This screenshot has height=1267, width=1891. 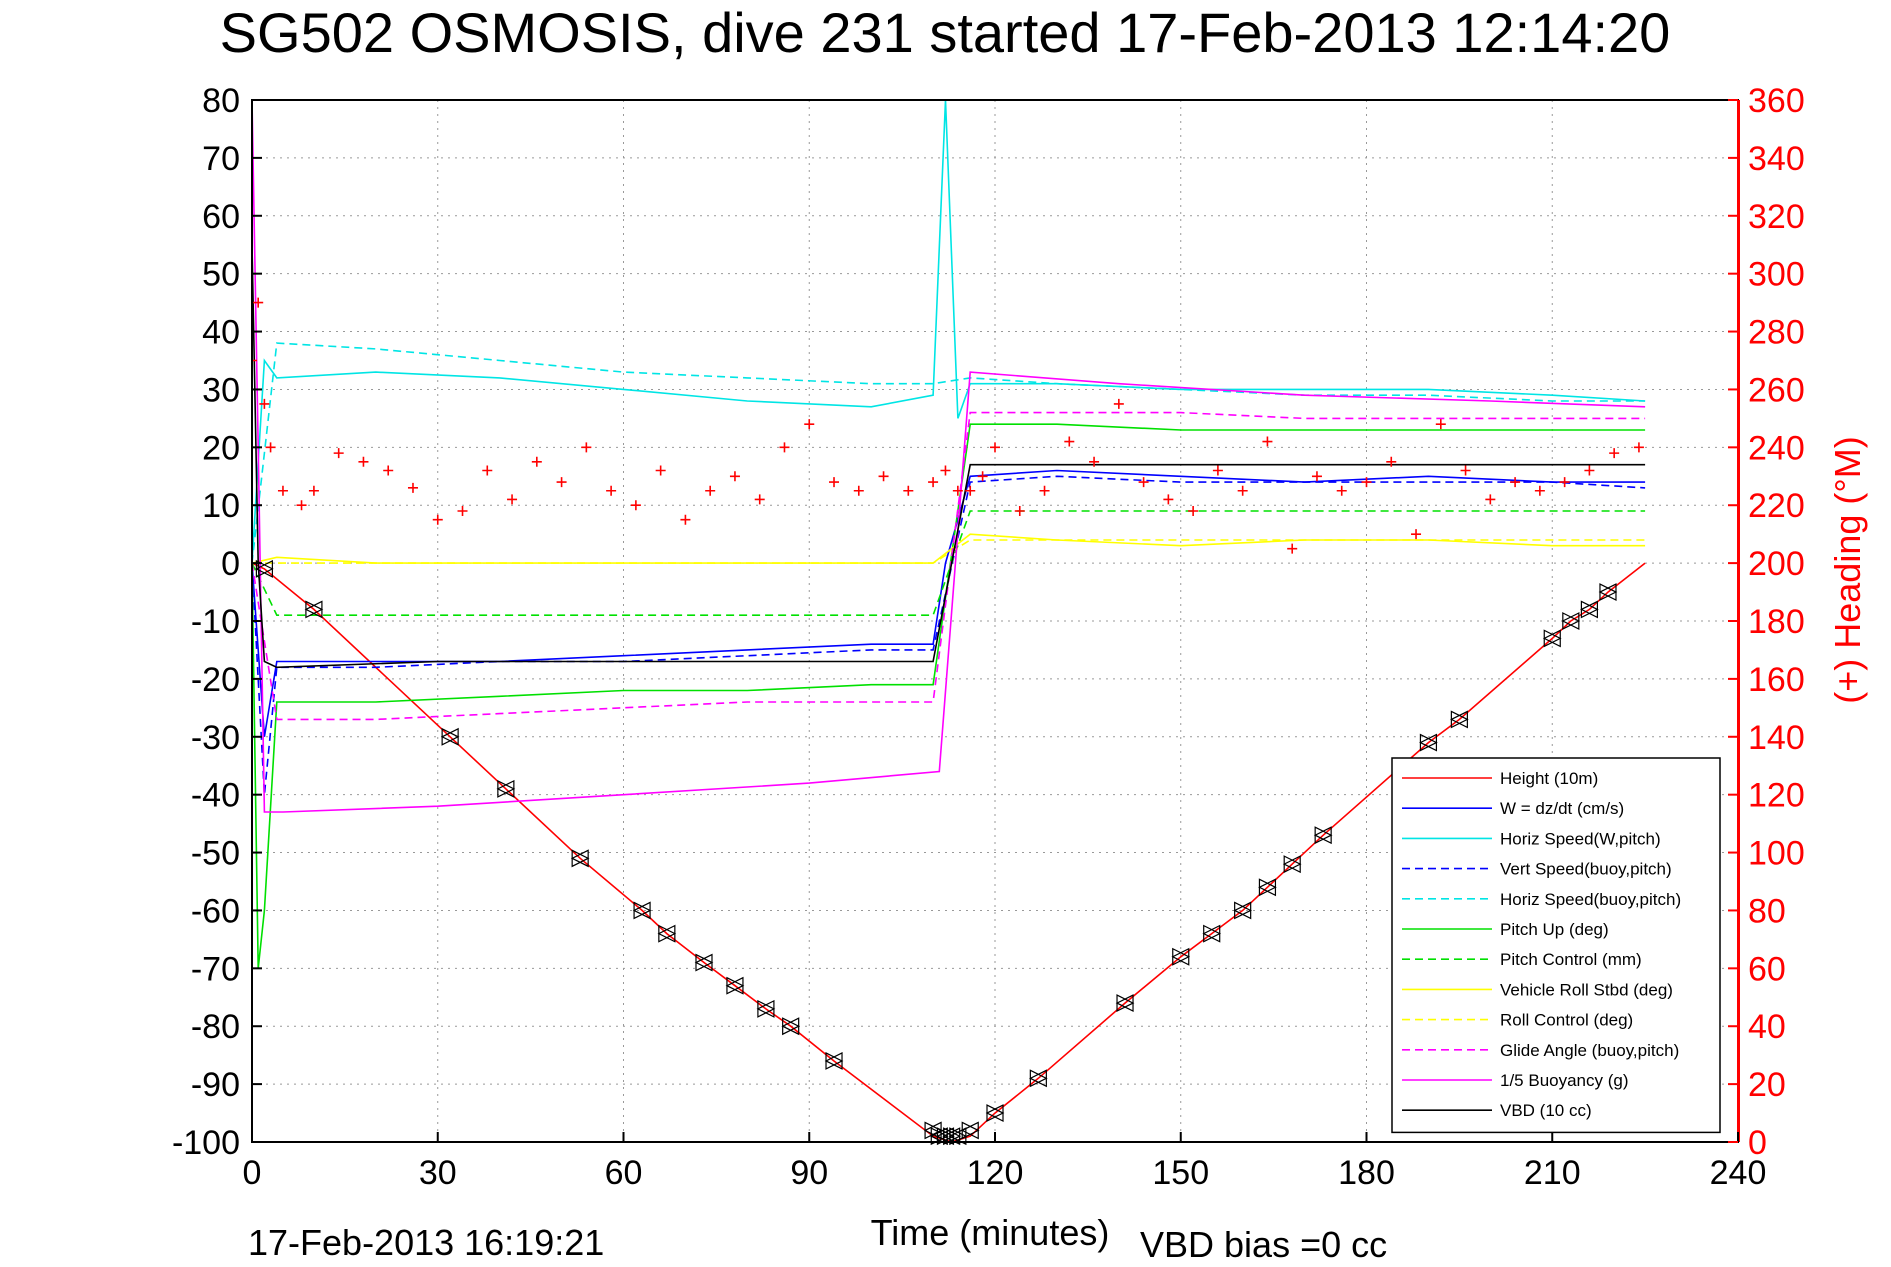 What do you see at coordinates (1847, 569) in the screenshot?
I see `right-axis-label: (+) Heading (°M)` at bounding box center [1847, 569].